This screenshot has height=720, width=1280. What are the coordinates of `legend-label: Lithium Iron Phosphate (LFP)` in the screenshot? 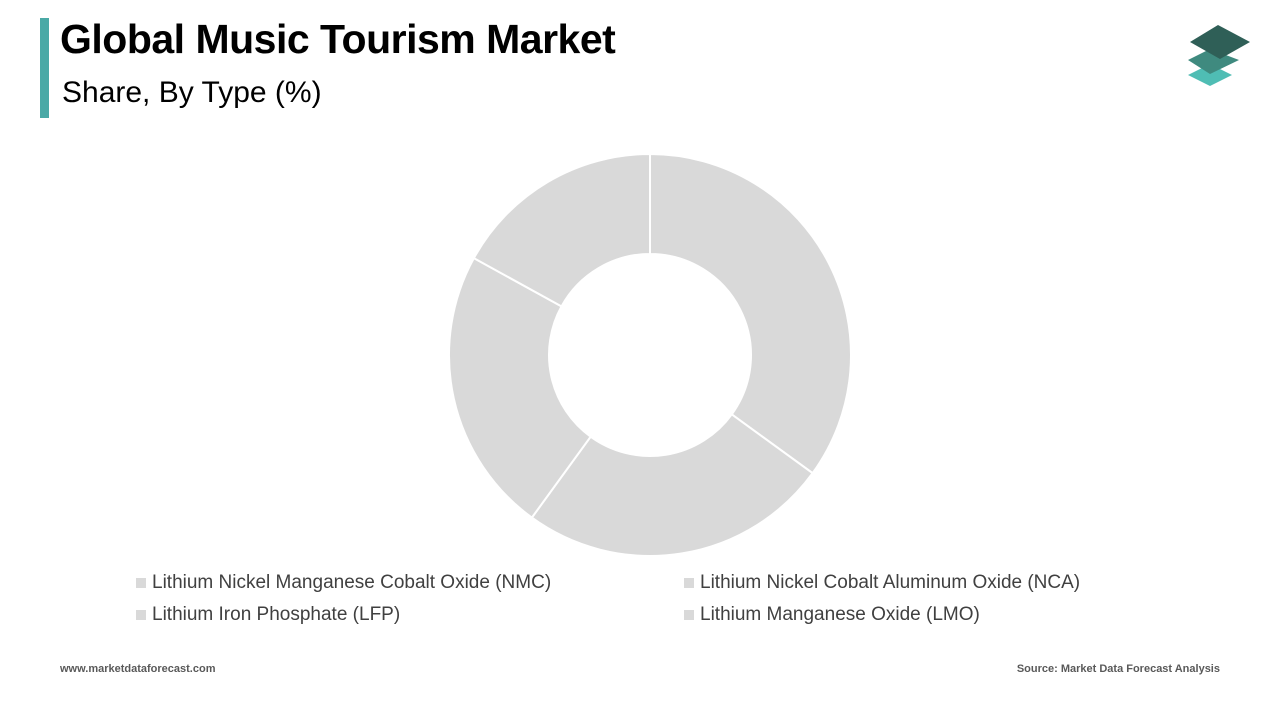 It's located at (276, 614).